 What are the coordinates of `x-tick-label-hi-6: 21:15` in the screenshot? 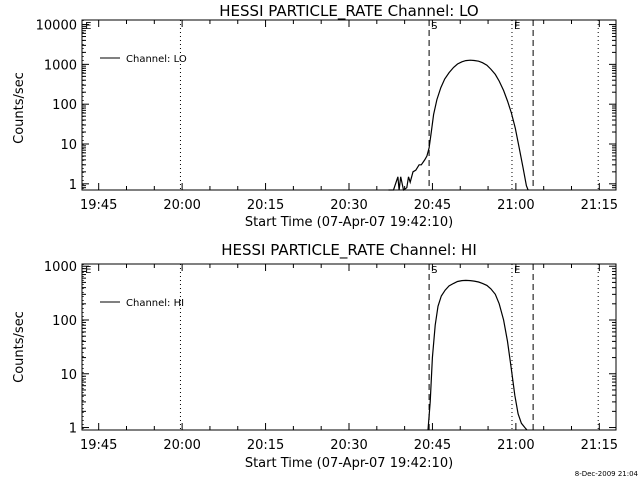 It's located at (599, 445).